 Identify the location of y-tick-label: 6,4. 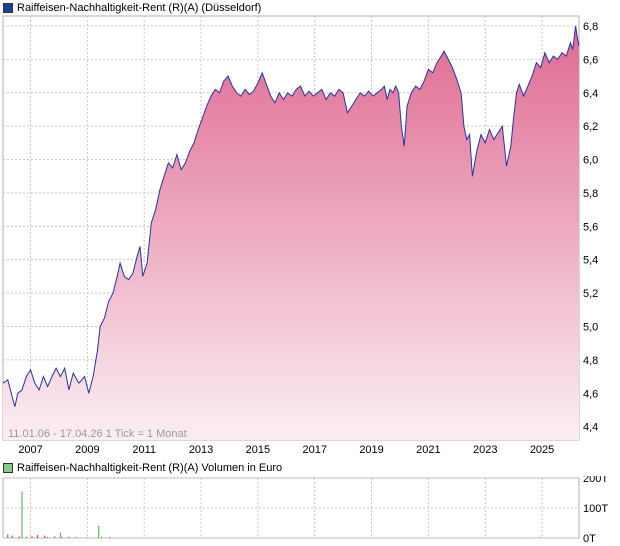
(590, 94).